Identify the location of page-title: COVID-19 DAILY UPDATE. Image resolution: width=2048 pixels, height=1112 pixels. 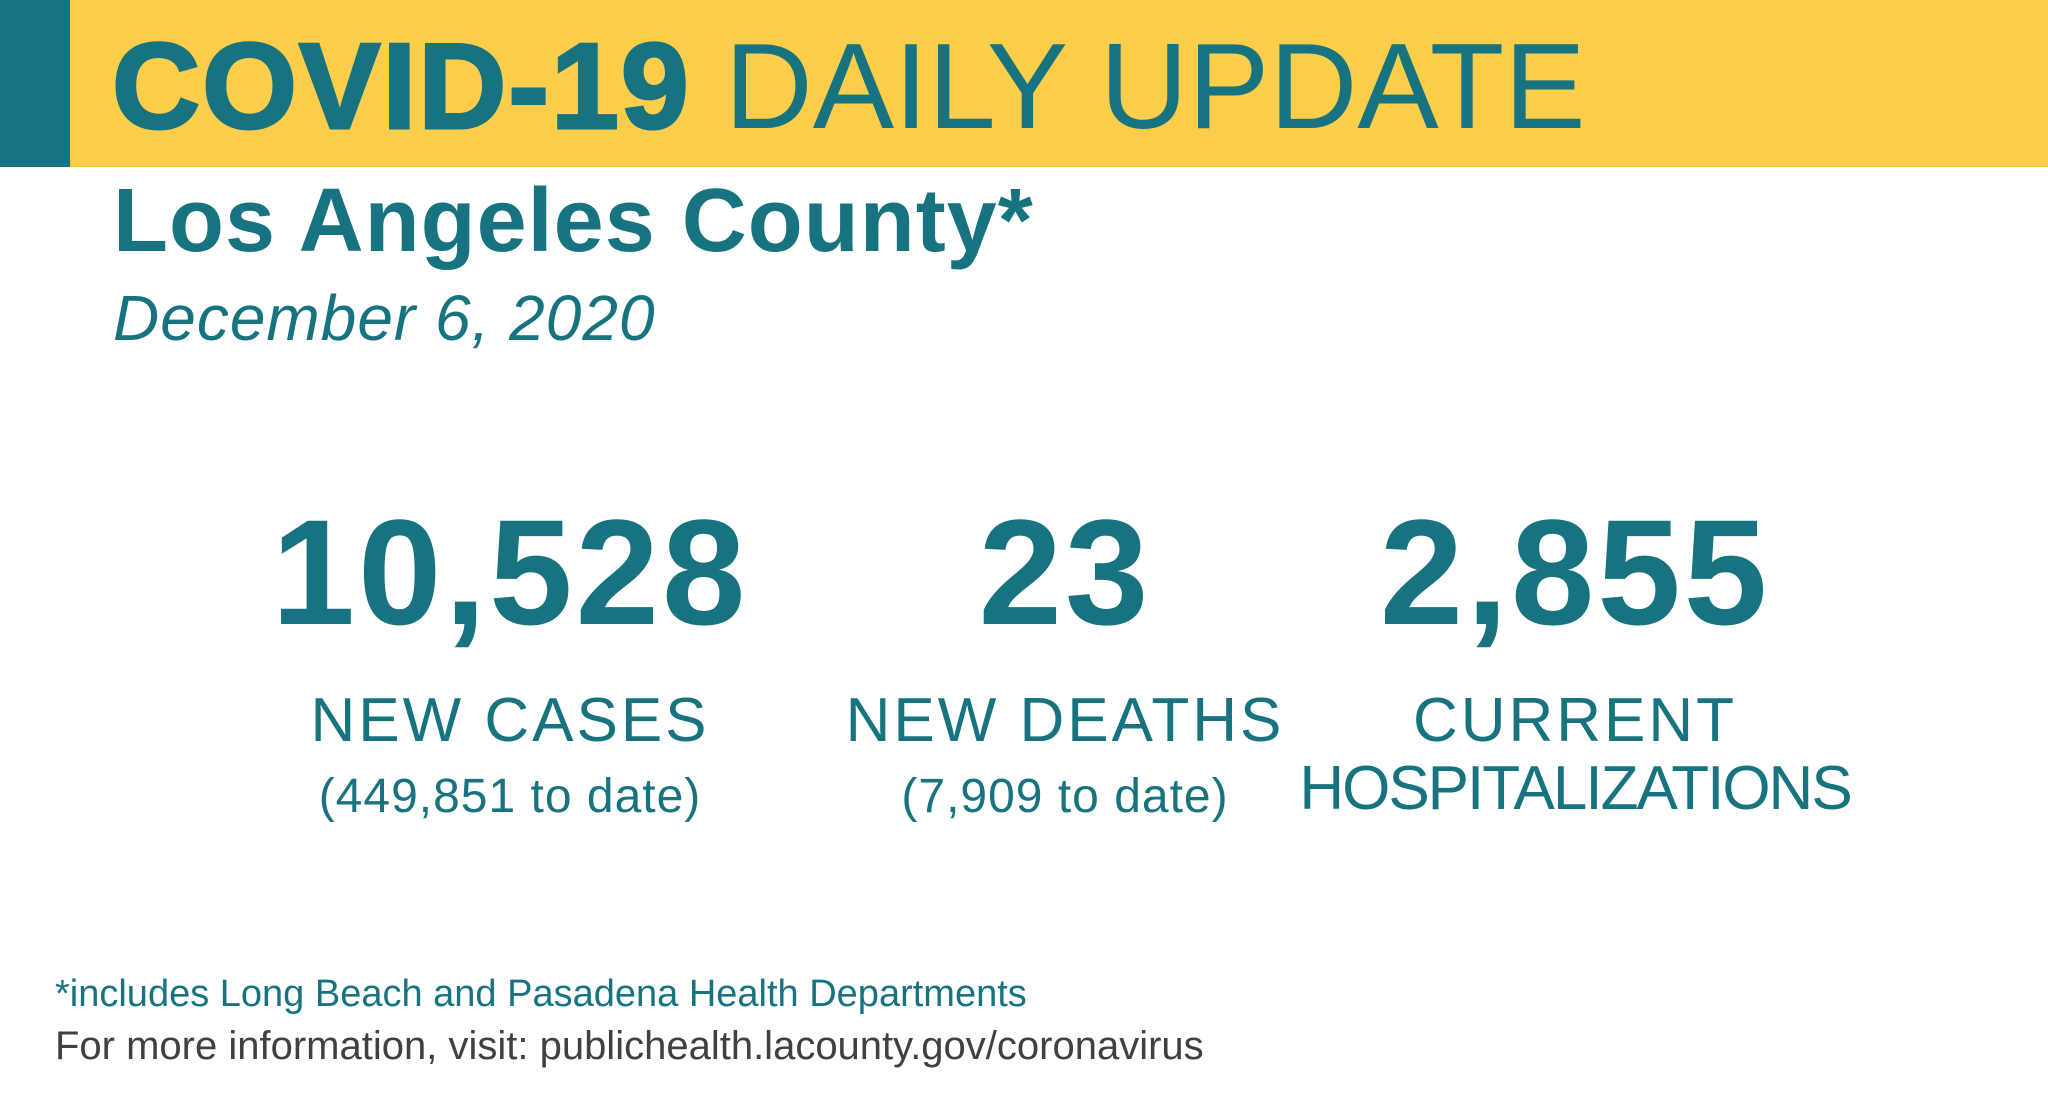
(848, 86).